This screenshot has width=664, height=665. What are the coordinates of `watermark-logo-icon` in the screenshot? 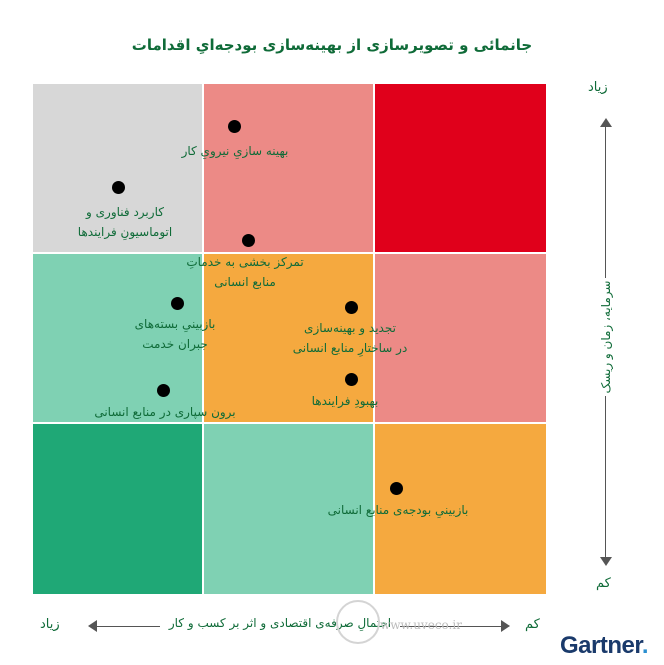 It's located at (358, 622).